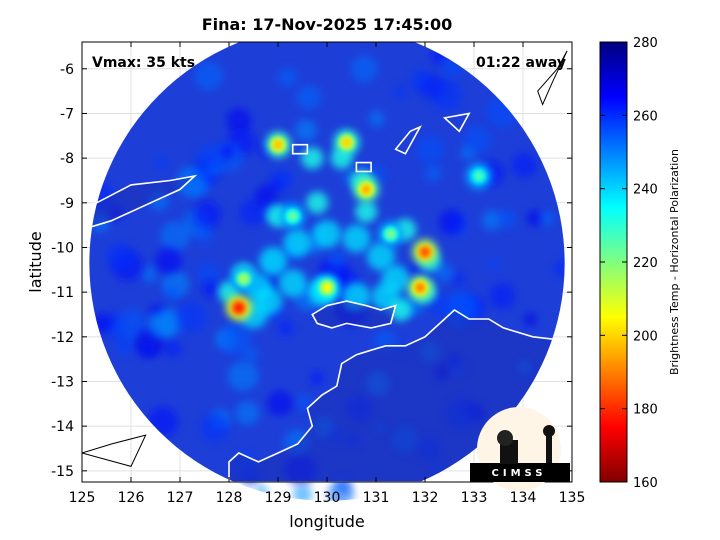  What do you see at coordinates (549, 449) in the screenshot?
I see `logo-tower-pole` at bounding box center [549, 449].